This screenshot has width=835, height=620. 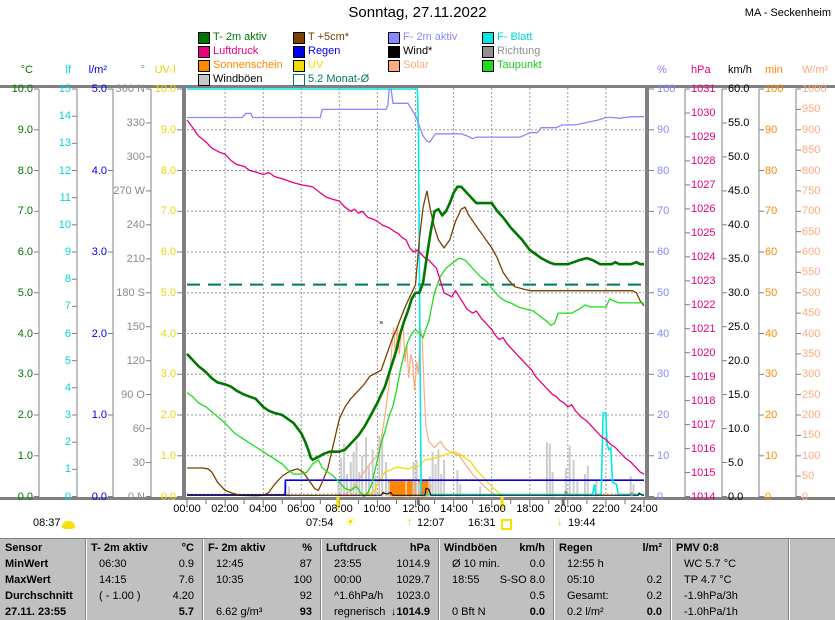 What do you see at coordinates (348, 580) in the screenshot?
I see `table-cell: 00:00` at bounding box center [348, 580].